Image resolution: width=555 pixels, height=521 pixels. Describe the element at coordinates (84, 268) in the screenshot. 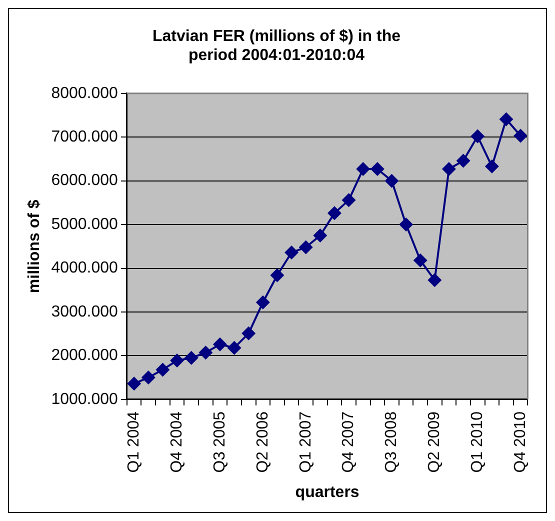

I see `y-tick-label: 4000.000` at that location.